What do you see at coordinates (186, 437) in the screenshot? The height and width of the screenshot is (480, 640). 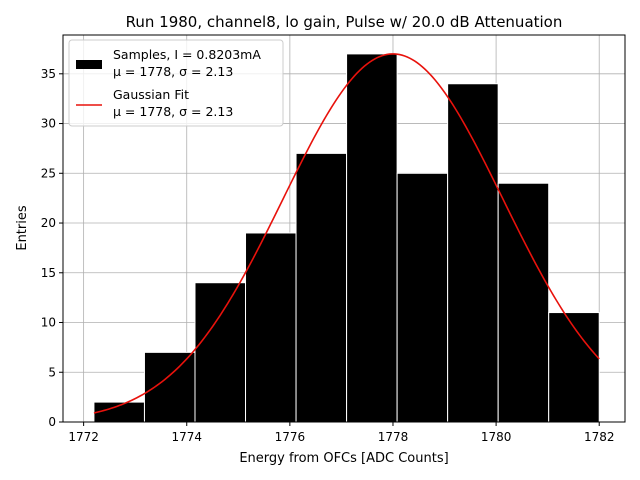 I see `x-tick-label: 1774` at bounding box center [186, 437].